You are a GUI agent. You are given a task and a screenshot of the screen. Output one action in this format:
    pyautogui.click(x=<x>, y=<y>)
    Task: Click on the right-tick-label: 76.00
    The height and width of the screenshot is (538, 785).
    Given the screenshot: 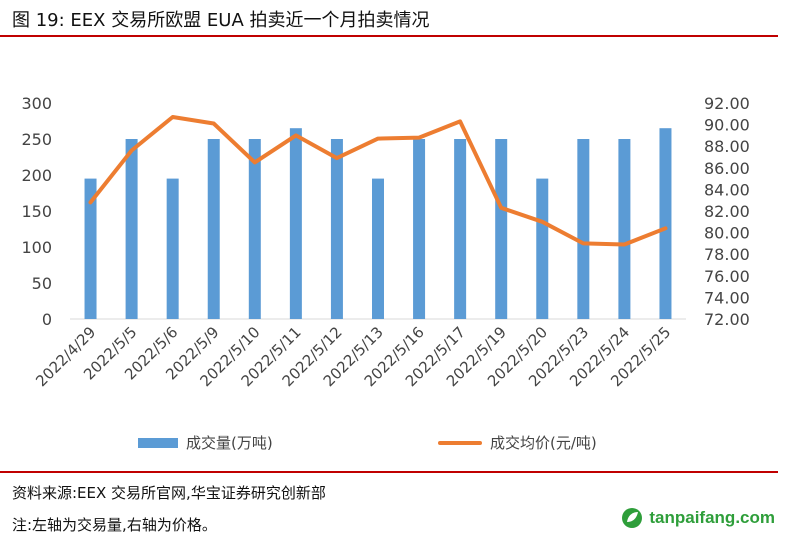 What is the action you would take?
    pyautogui.click(x=727, y=276)
    